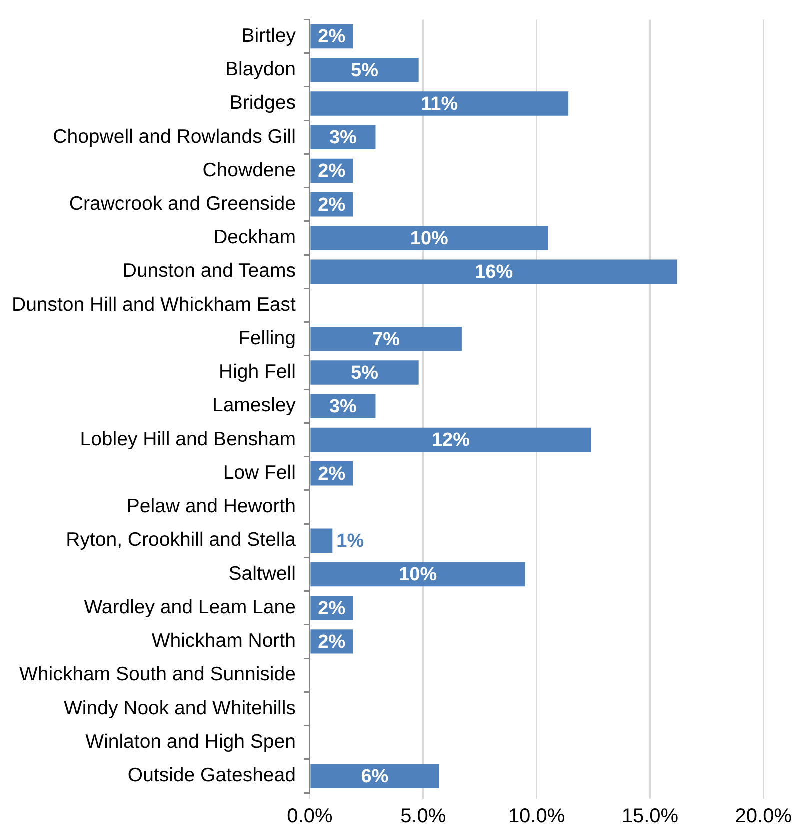  What do you see at coordinates (350, 541) in the screenshot?
I see `data-label: 1%` at bounding box center [350, 541].